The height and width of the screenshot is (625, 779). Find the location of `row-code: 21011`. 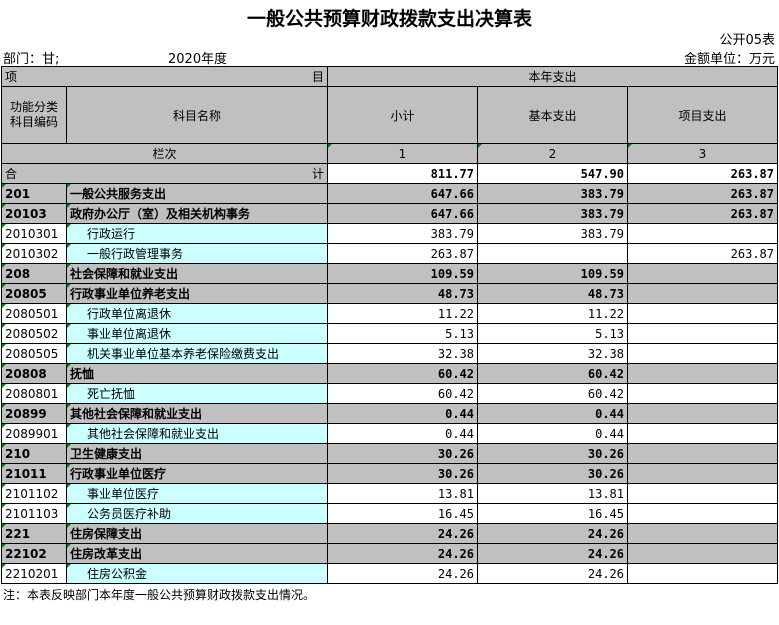

row-code: 21011 is located at coordinates (34, 473).